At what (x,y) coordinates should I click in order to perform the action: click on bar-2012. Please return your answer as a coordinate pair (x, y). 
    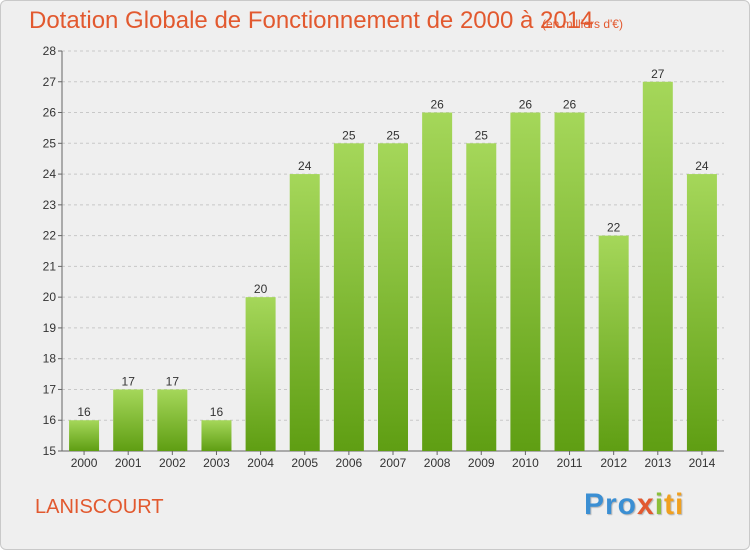
    Looking at the image, I should click on (613, 343).